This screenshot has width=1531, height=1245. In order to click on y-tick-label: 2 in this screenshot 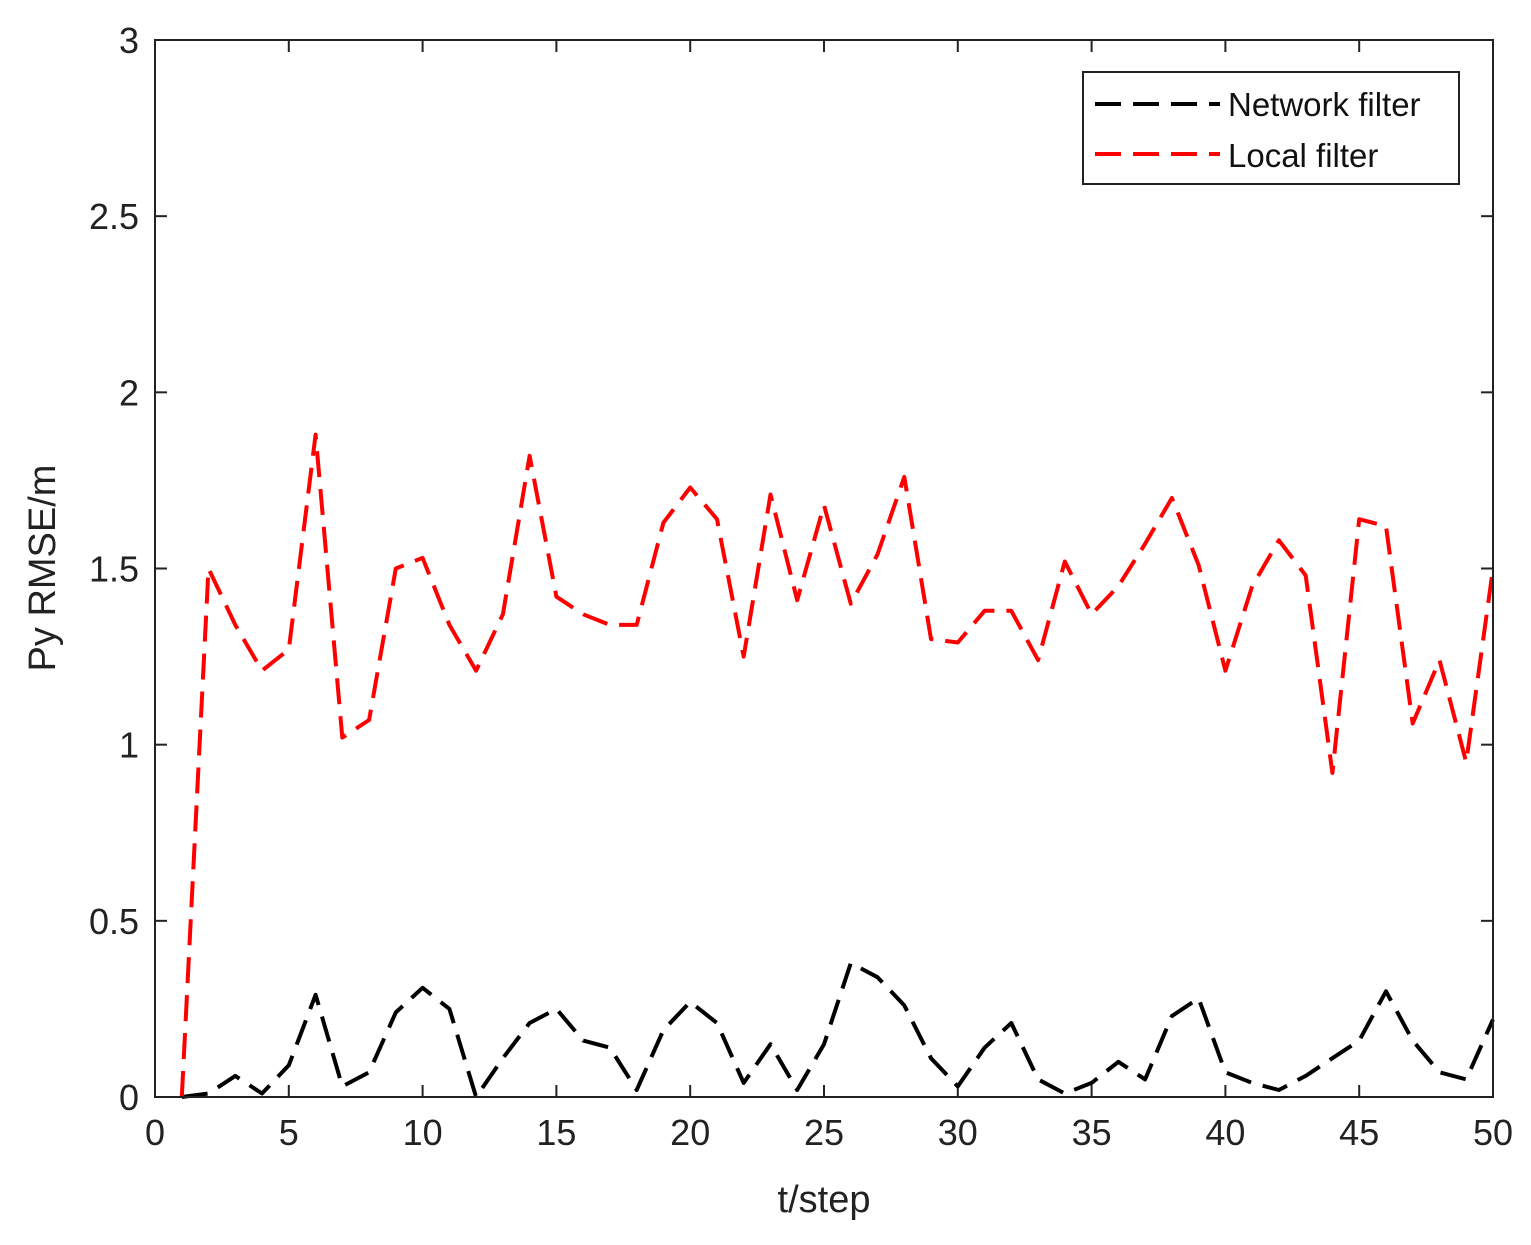, I will do `click(129, 392)`.